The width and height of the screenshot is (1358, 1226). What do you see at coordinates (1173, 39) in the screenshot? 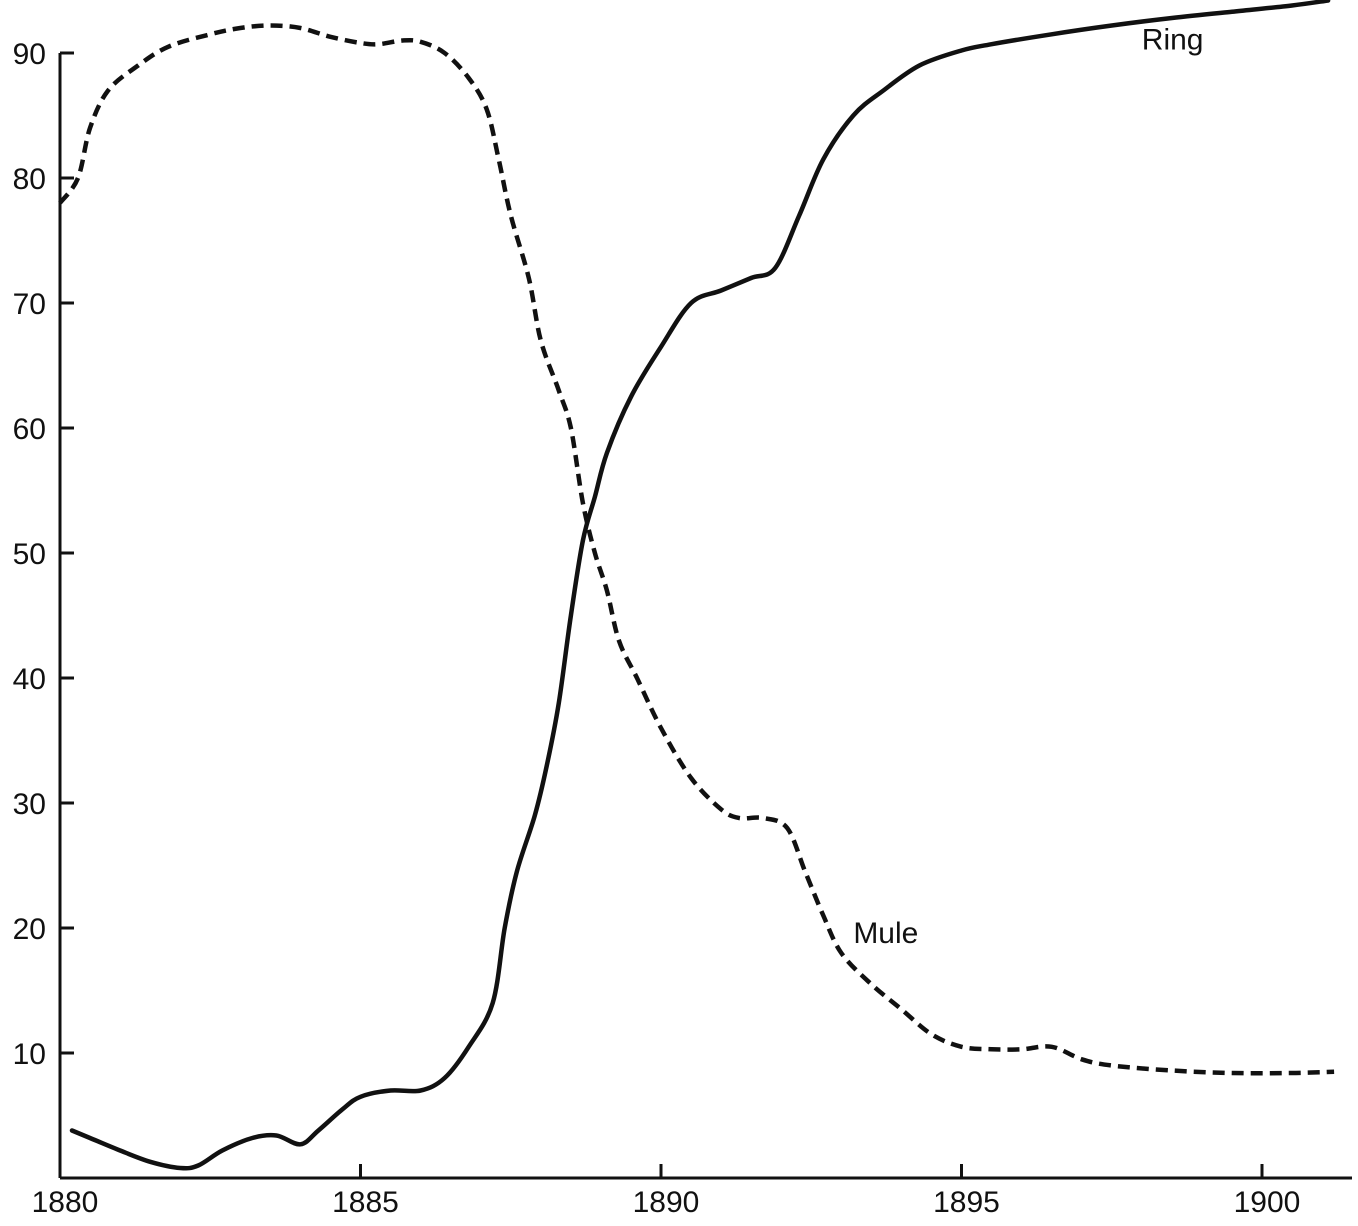
I see `series-label-ring: Ring` at bounding box center [1173, 39].